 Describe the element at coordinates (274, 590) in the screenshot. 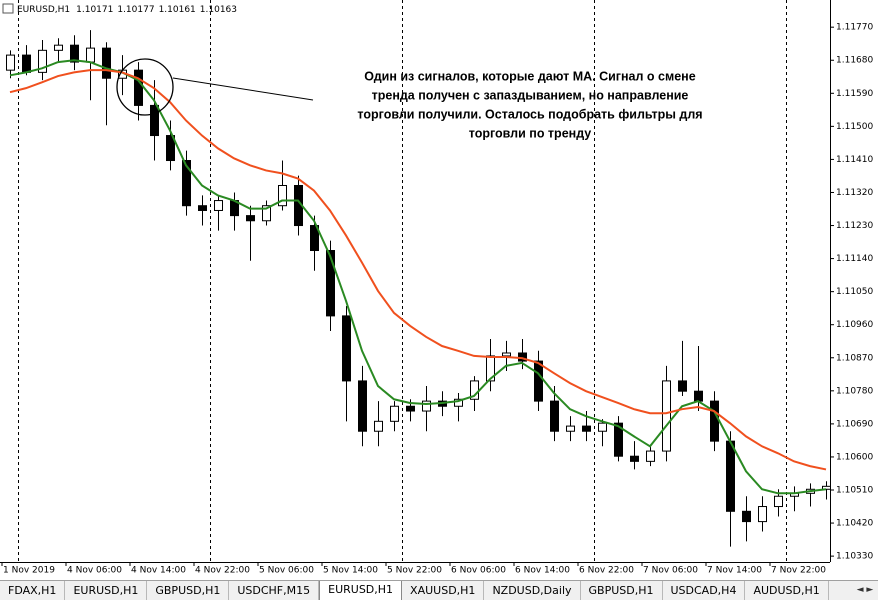

I see `chart-tab: USDCHF,M15` at that location.